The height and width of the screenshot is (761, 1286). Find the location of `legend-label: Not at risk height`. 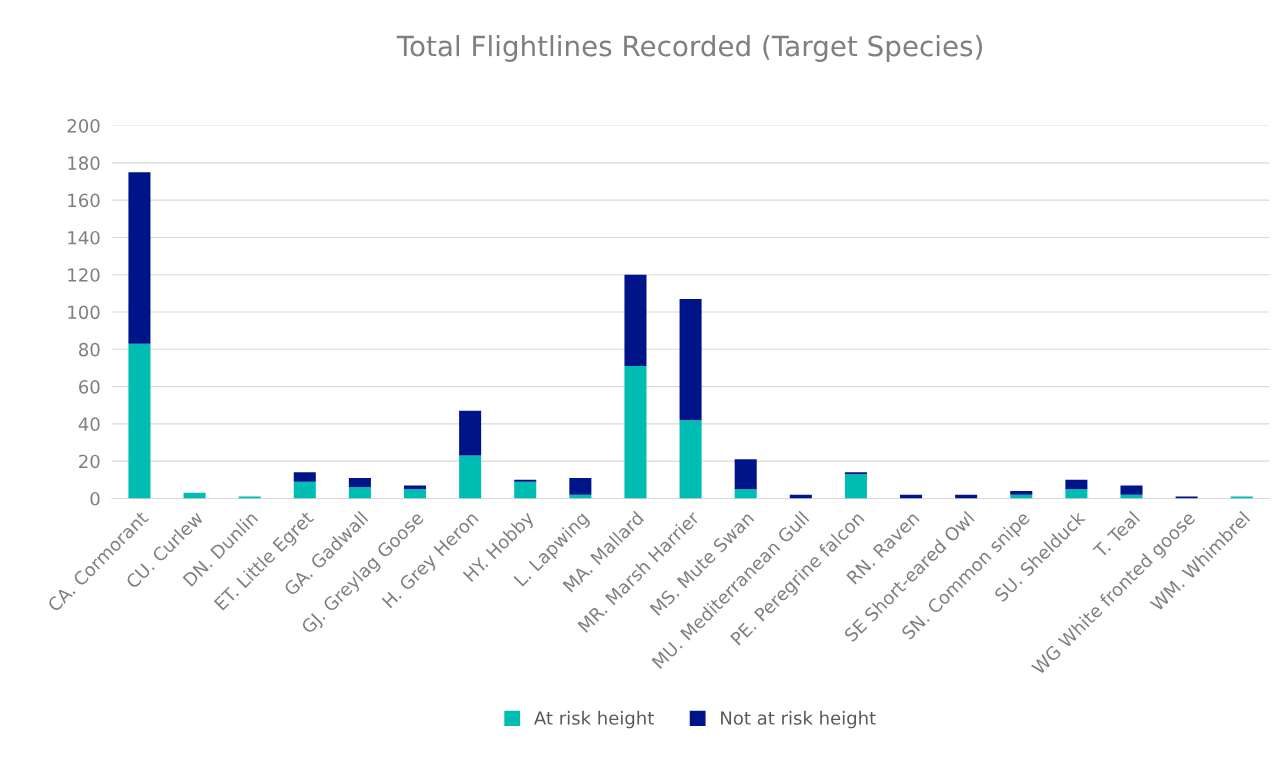

legend-label: Not at risk height is located at coordinates (798, 719).